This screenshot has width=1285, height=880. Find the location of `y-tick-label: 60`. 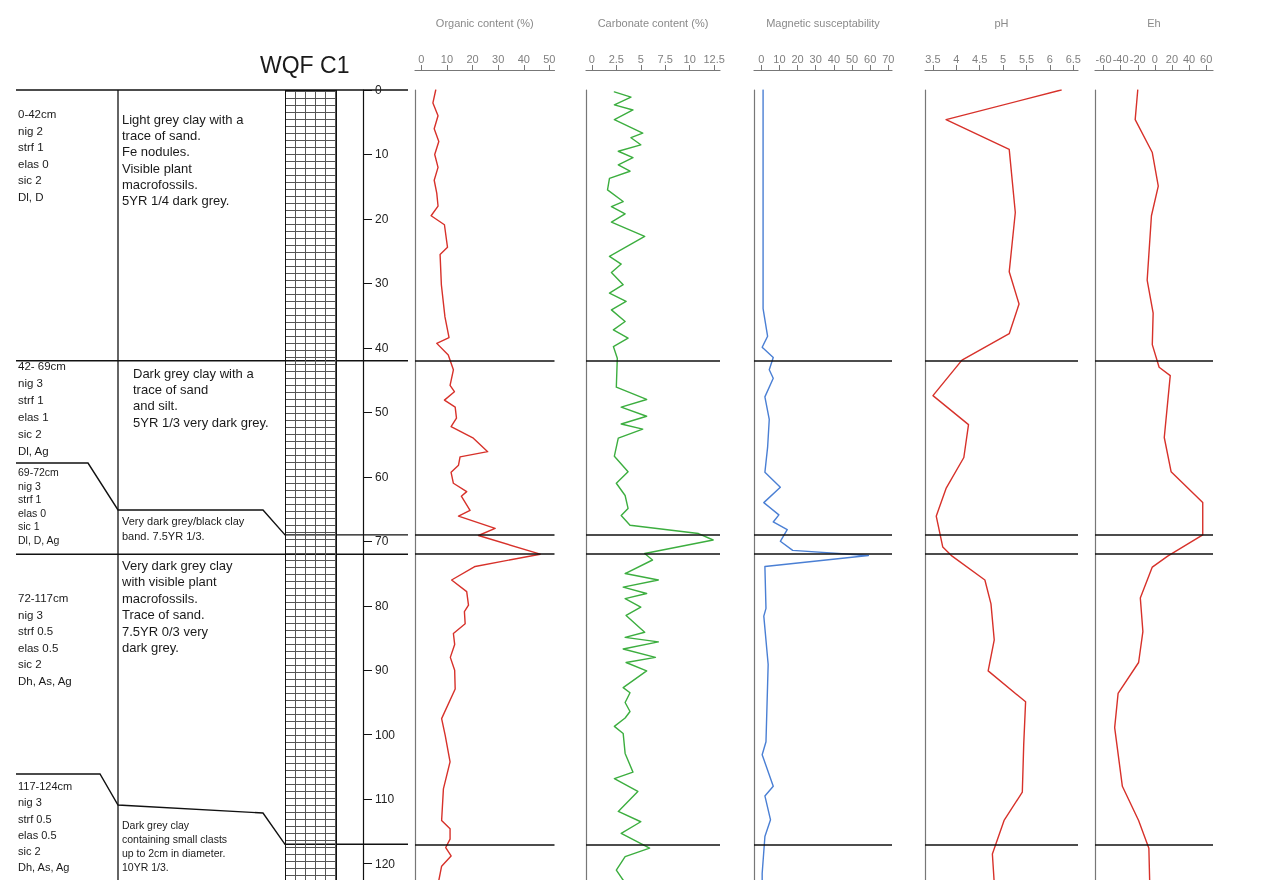

y-tick-label: 60 is located at coordinates (382, 476).